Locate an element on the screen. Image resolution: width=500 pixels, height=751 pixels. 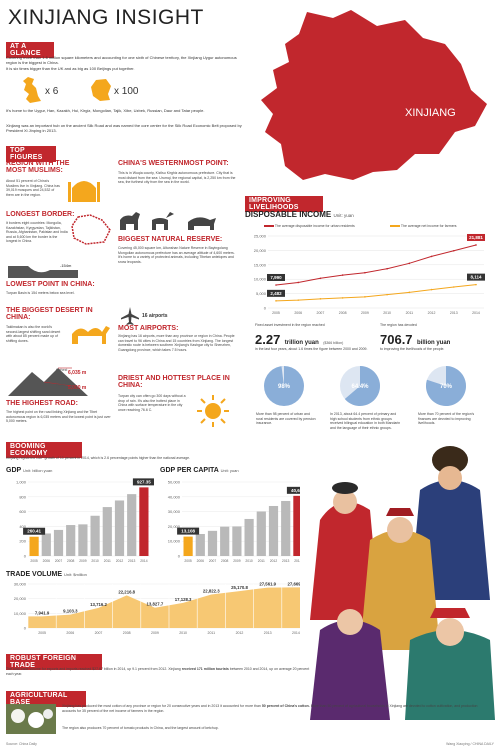
gdp-title: GDP Unit: billion yuan is located at coordinates (29, 470).